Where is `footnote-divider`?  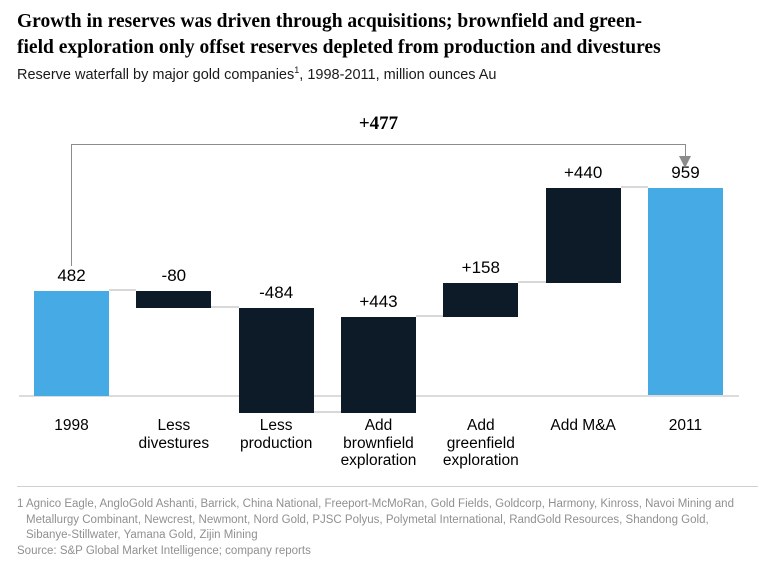
footnote-divider is located at coordinates (387, 486).